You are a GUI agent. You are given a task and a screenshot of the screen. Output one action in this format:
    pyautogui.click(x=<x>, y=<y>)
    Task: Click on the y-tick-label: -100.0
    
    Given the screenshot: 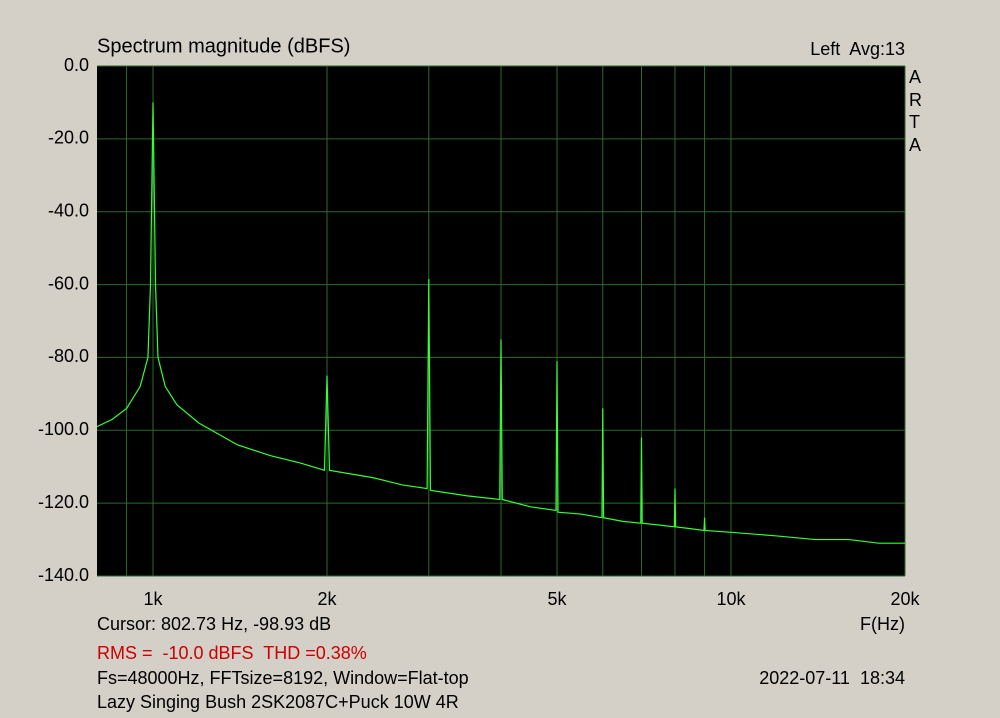 What is the action you would take?
    pyautogui.click(x=63, y=429)
    